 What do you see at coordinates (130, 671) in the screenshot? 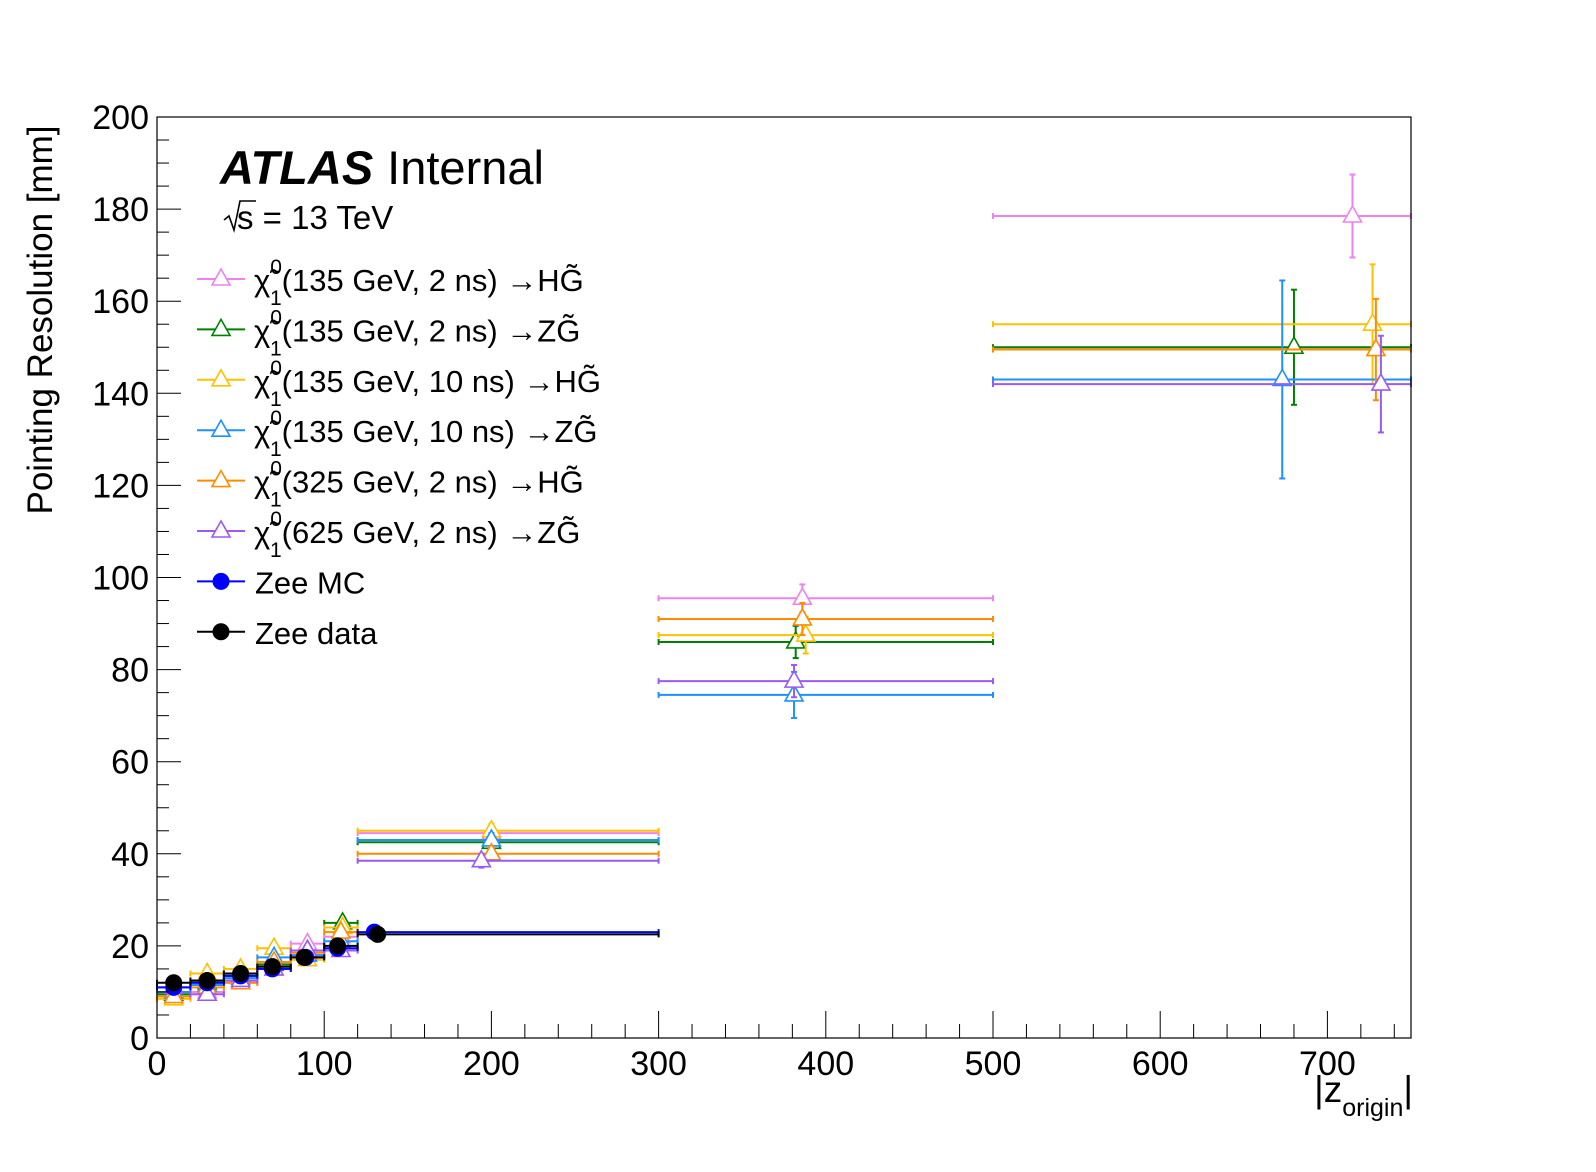
I see `y-tick-label: 80` at bounding box center [130, 671].